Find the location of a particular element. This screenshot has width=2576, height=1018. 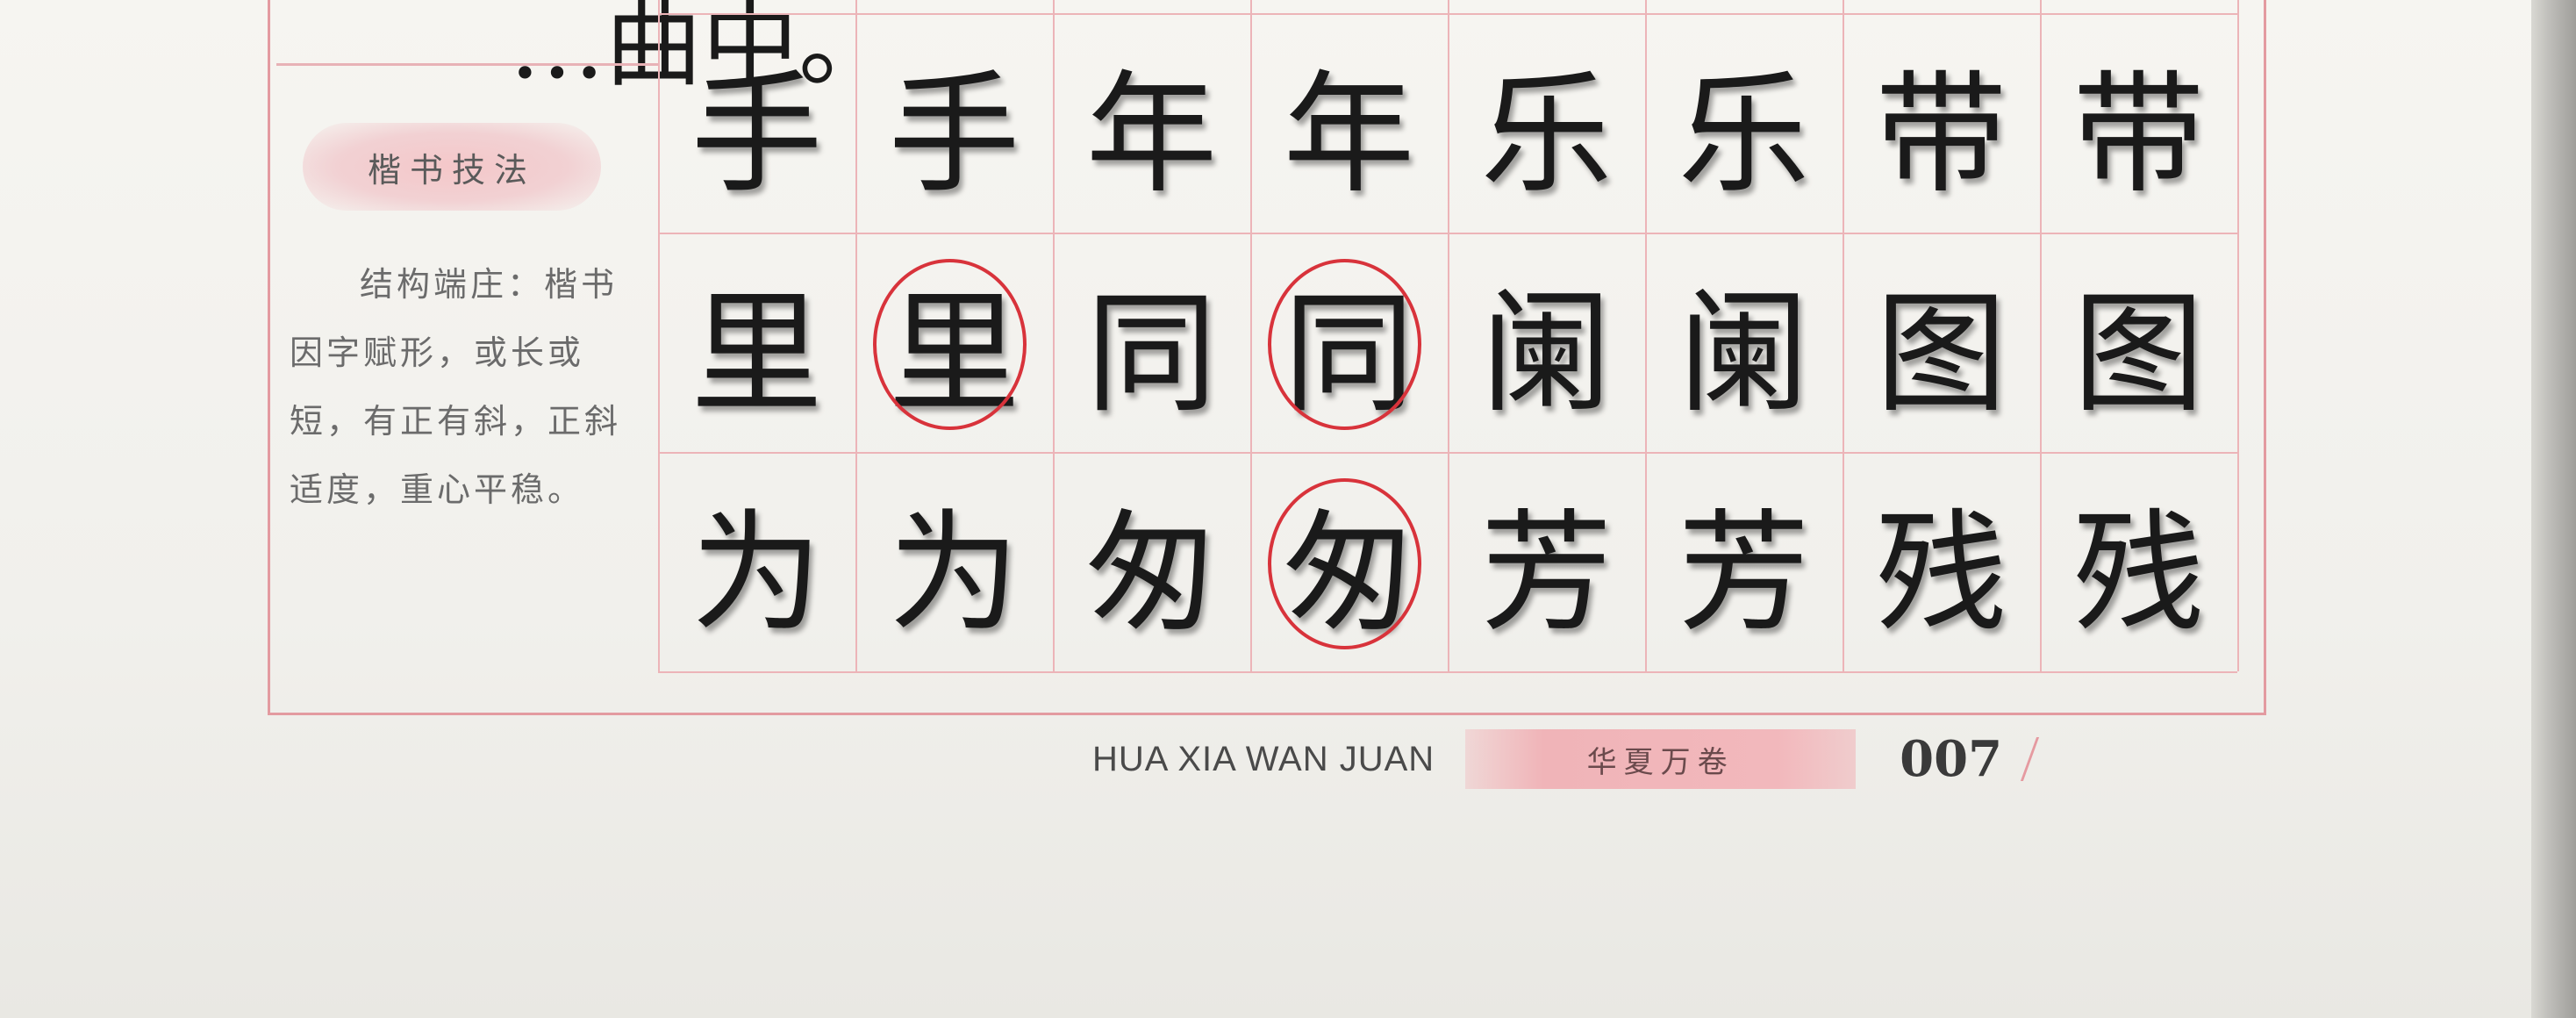

footer-slash-mark is located at coordinates (2030, 759).